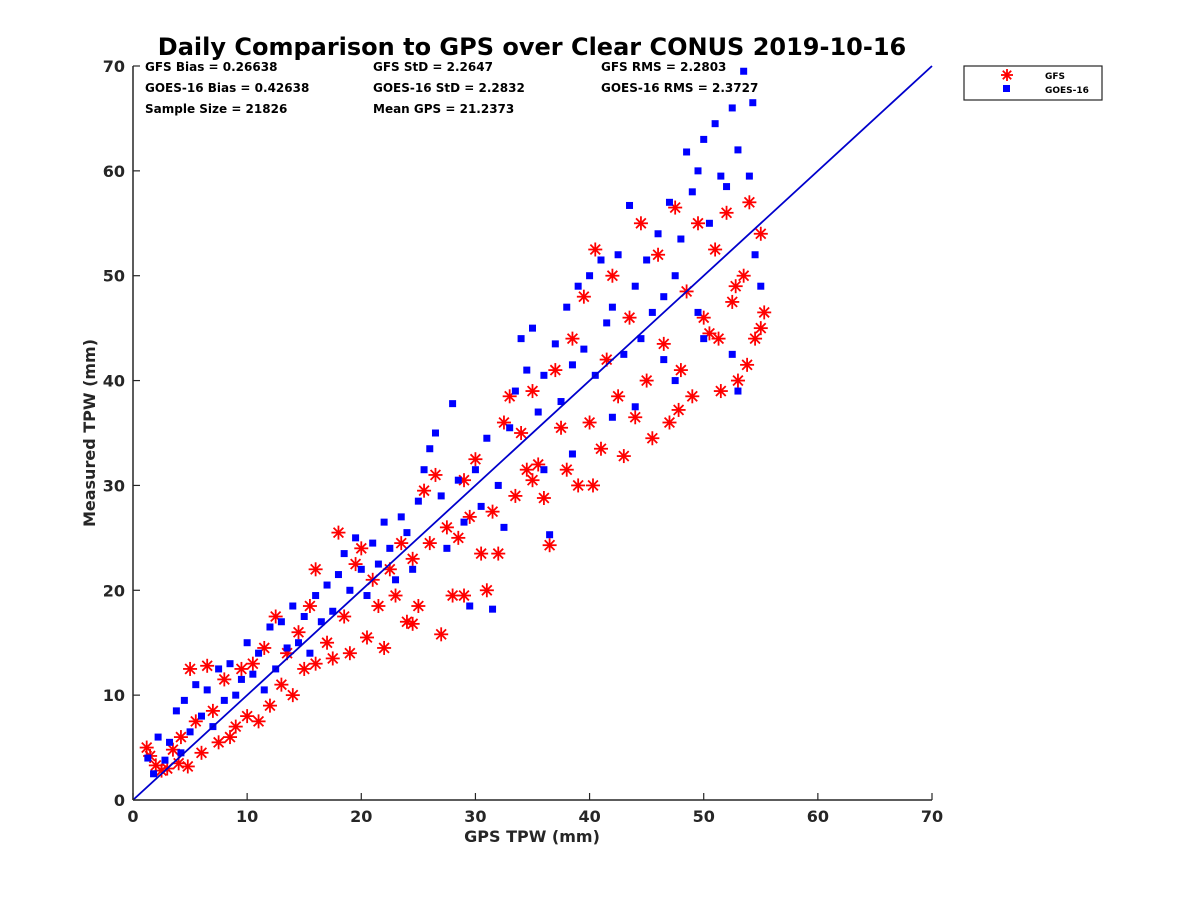 Image resolution: width=1200 pixels, height=900 pixels. What do you see at coordinates (1033, 83) in the screenshot?
I see `legend-box` at bounding box center [1033, 83].